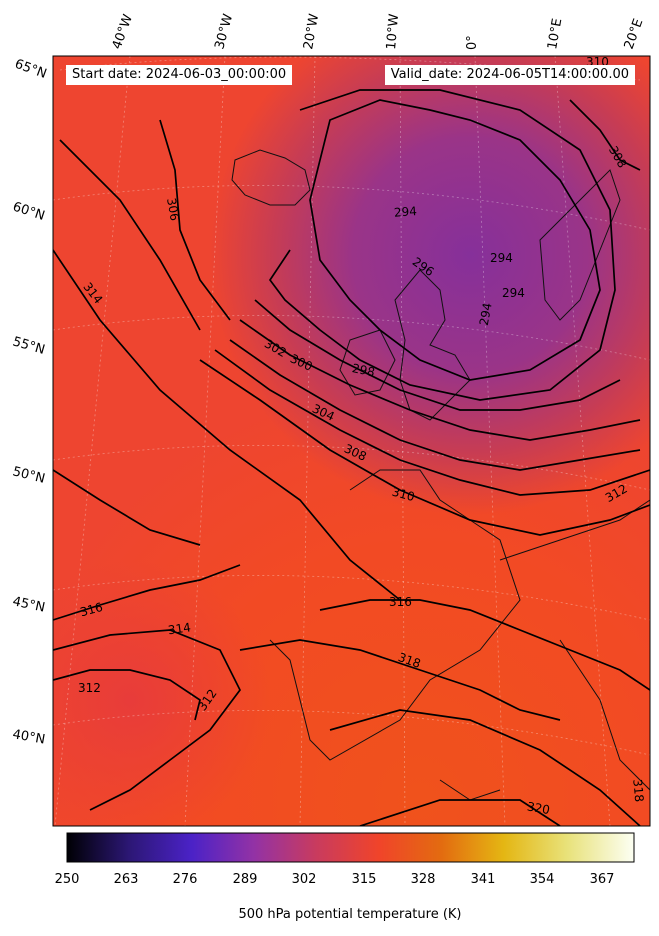 Image resolution: width=659 pixels, height=936 pixels. Describe the element at coordinates (30, 402) in the screenshot. I see `latitude-labels: 65°N 60°N 55°N 50°N 45°N 40°N` at that location.